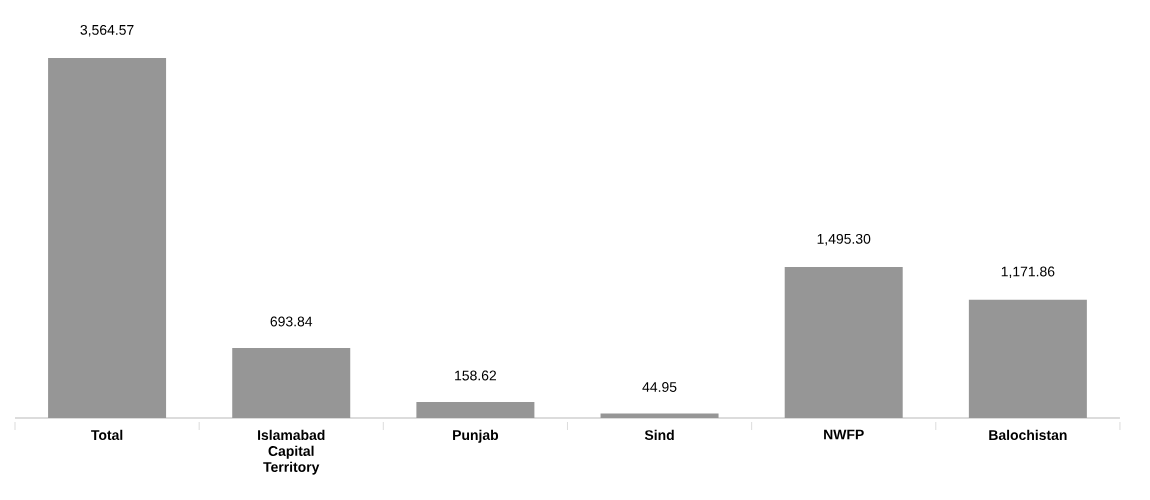 The height and width of the screenshot is (500, 1150). Describe the element at coordinates (844, 239) in the screenshot. I see `data-label: 1,495.30` at that location.